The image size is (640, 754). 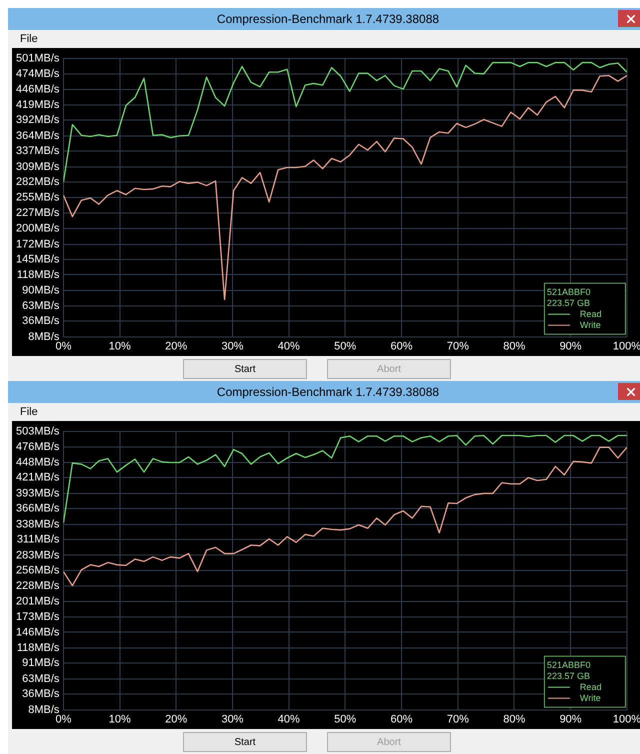 I want to click on y-tick-label: 474MB/s, so click(x=38, y=74).